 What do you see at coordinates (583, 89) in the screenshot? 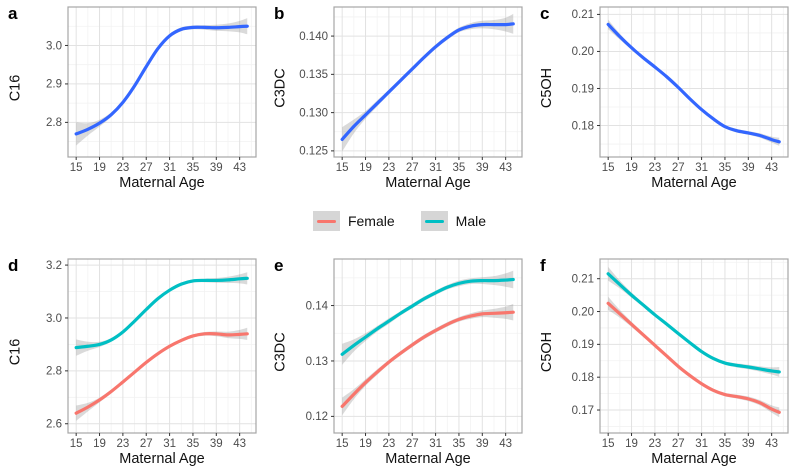
I see `y-tick-label: 0.19` at bounding box center [583, 89].